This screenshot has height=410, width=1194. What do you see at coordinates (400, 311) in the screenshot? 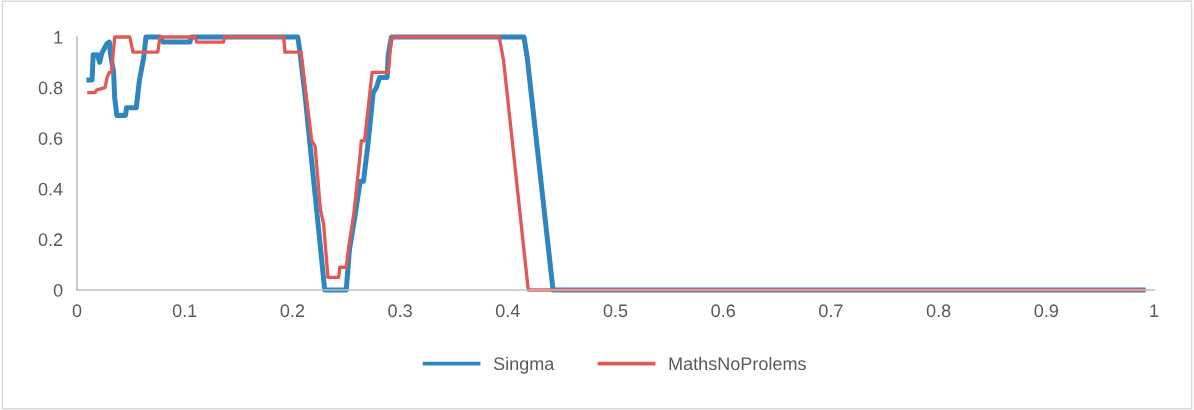
I see `x-tick-label: 0.3` at bounding box center [400, 311].